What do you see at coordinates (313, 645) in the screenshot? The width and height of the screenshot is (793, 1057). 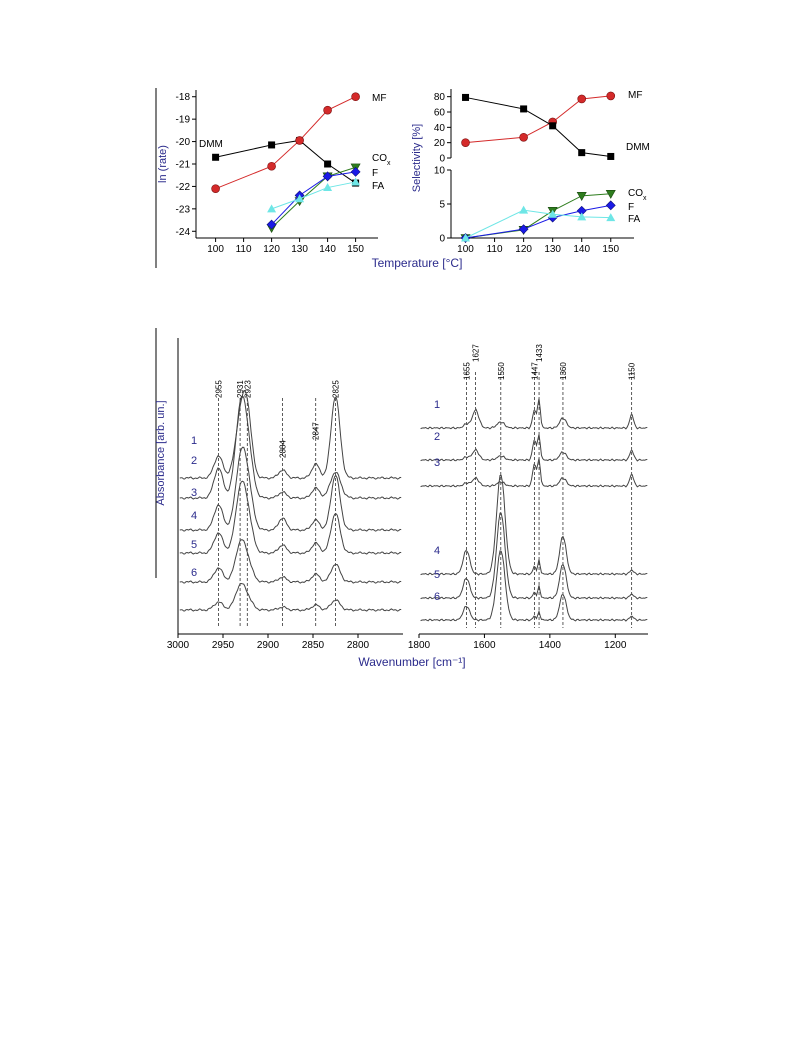 I see `ir1-x-tick-label: 2850` at bounding box center [313, 645].